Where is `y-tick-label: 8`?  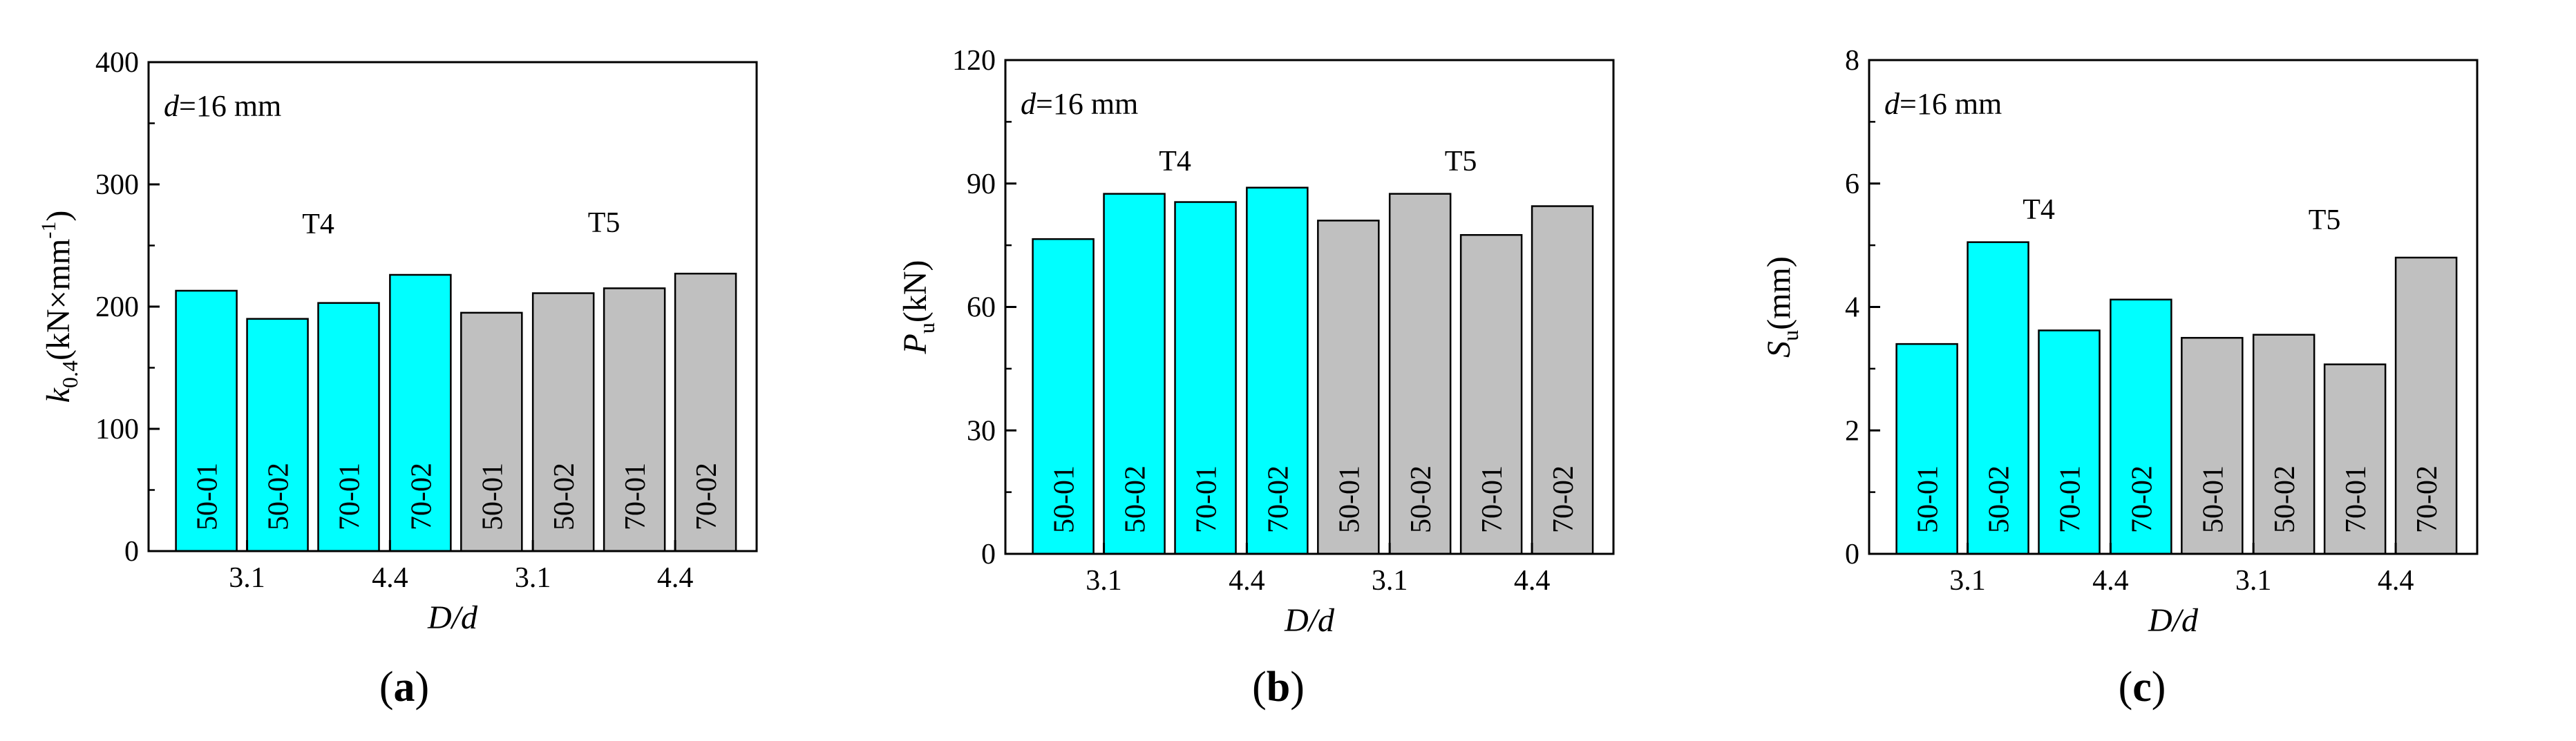
y-tick-label: 8 is located at coordinates (1852, 61).